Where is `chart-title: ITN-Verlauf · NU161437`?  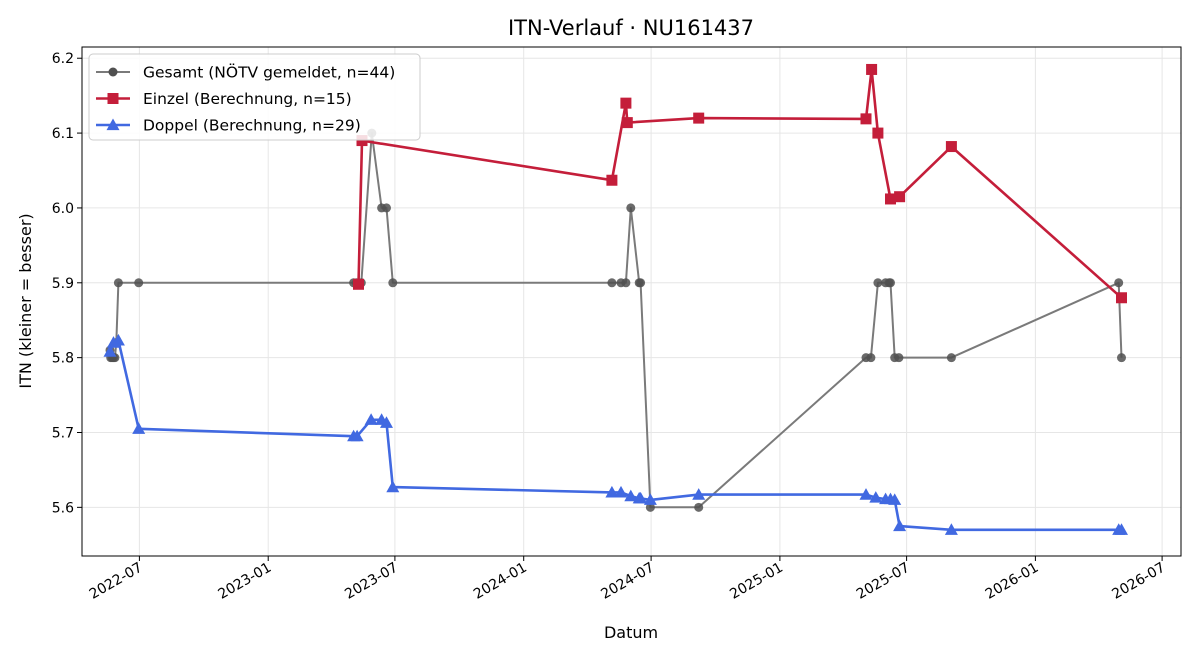
chart-title: ITN-Verlauf · NU161437 is located at coordinates (631, 28).